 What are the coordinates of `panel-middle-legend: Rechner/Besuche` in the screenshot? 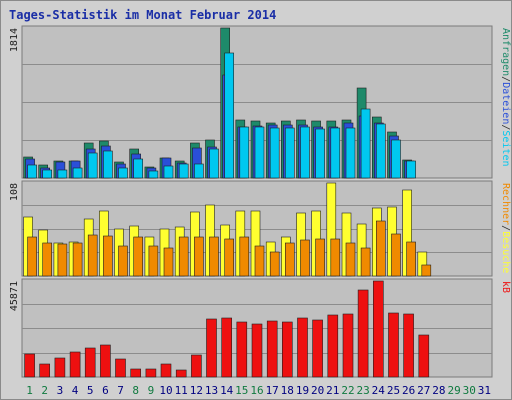 It's located at (505, 228).